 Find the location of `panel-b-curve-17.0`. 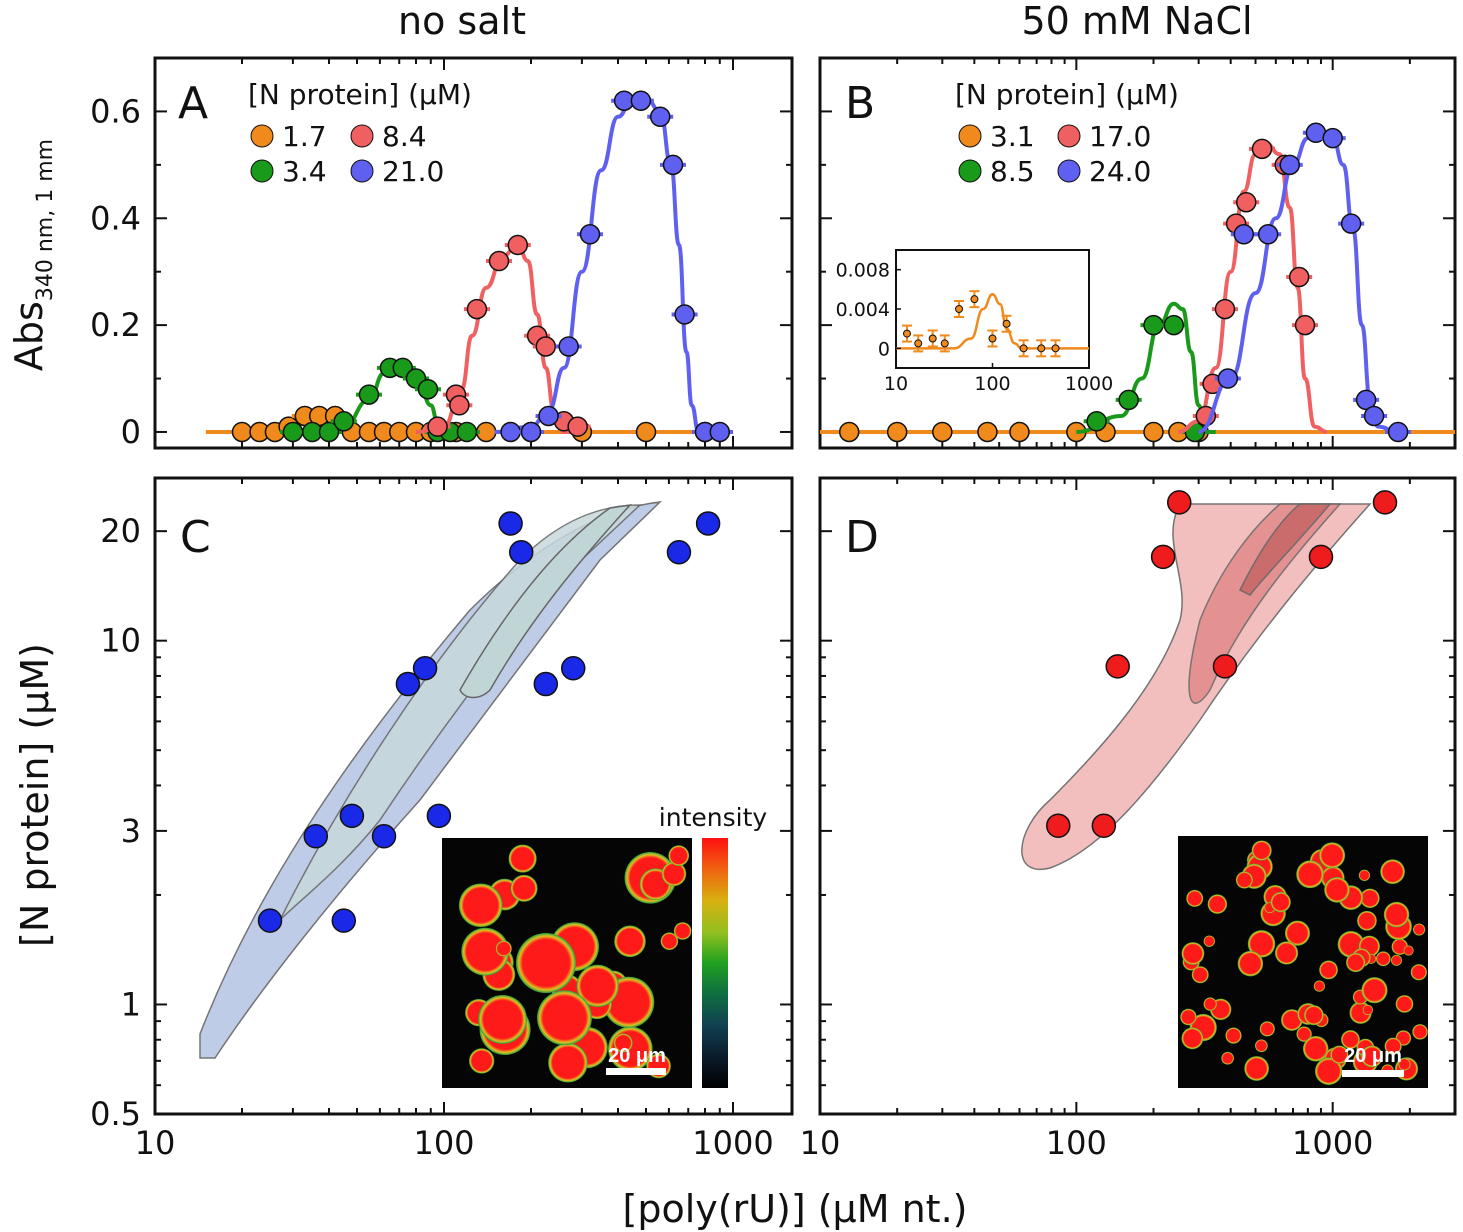

panel-b-curve-17.0 is located at coordinates (1253, 287).